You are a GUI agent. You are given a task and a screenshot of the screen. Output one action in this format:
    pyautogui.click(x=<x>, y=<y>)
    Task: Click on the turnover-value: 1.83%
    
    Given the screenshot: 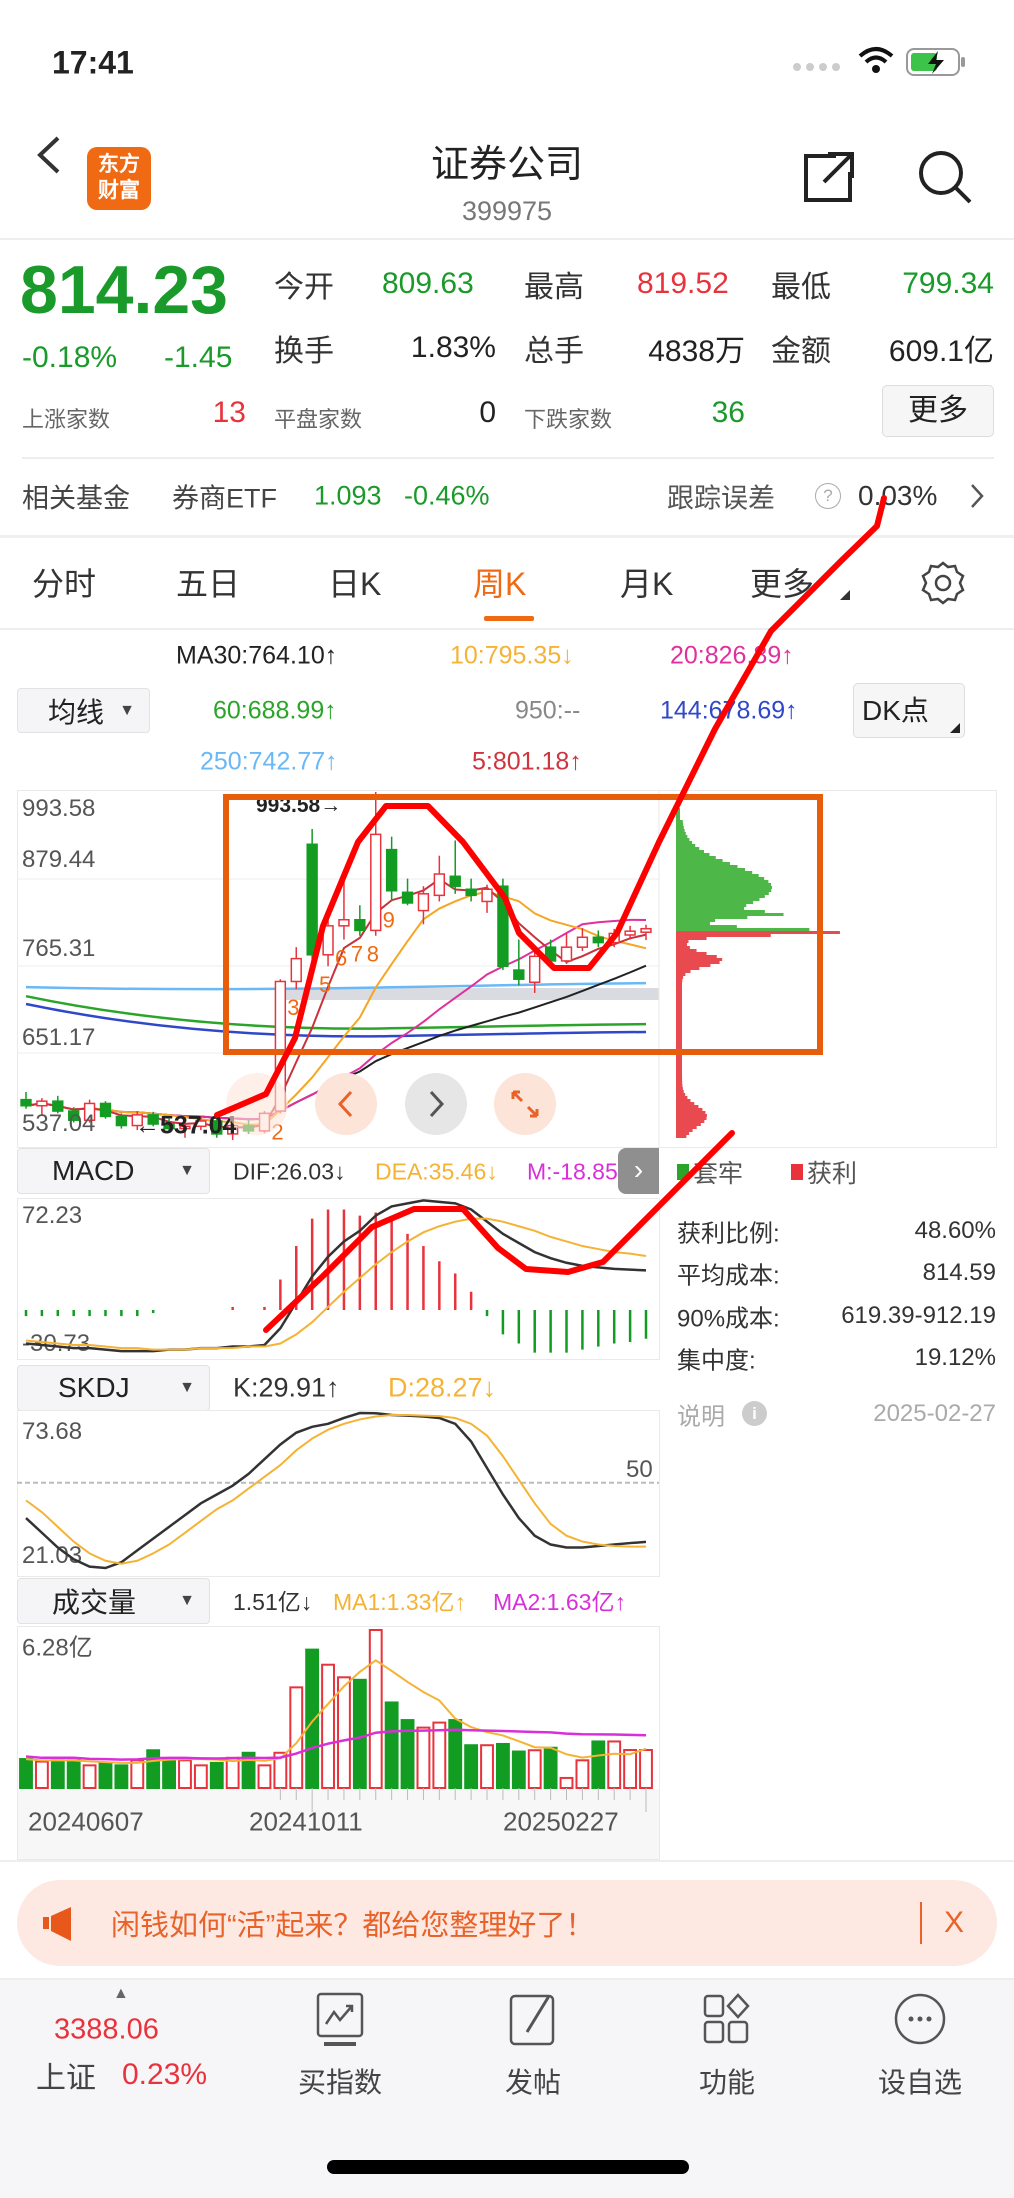 What is the action you would take?
    pyautogui.click(x=453, y=347)
    